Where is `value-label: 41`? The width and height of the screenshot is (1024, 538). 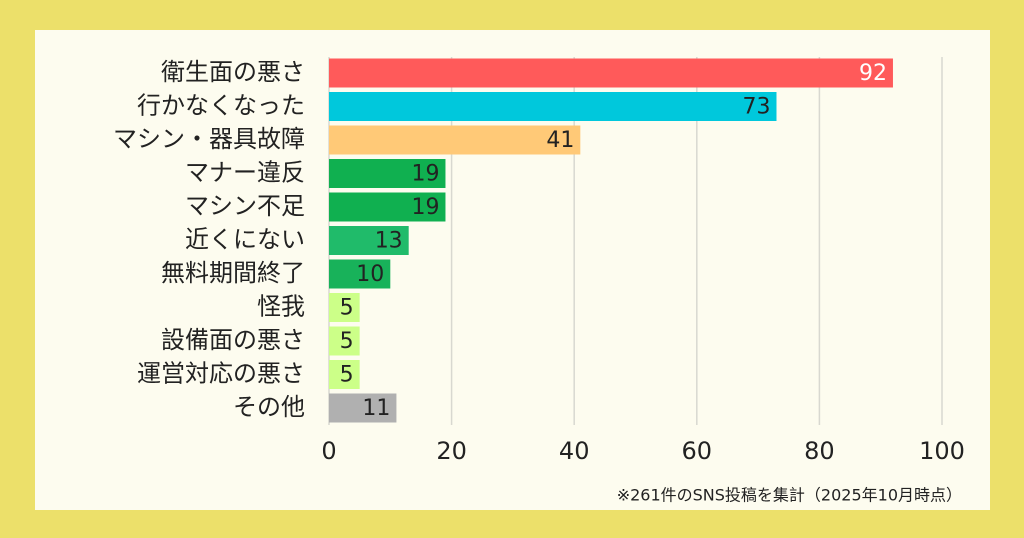 value-label: 41 is located at coordinates (560, 140).